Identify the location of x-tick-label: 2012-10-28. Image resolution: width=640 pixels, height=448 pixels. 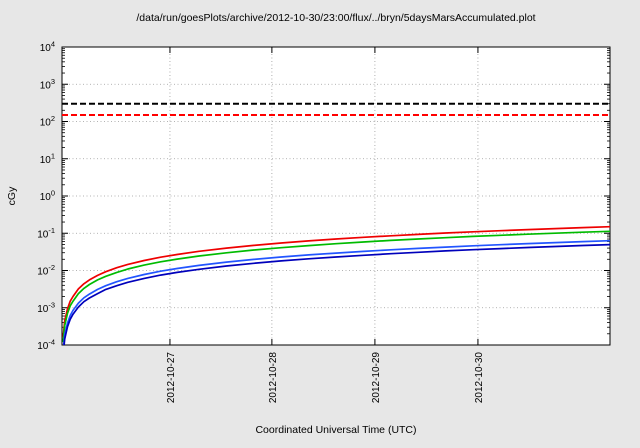
(273, 378).